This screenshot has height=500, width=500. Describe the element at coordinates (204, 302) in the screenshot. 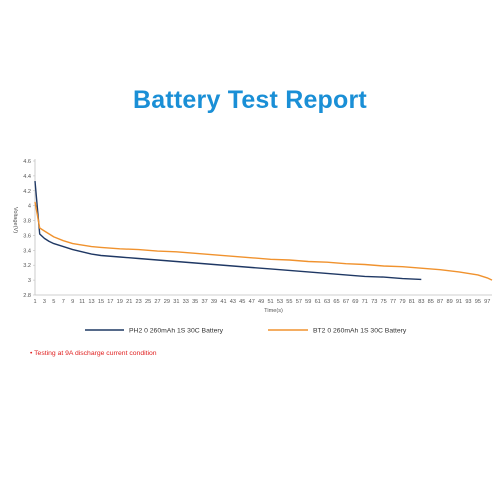

I see `x-tick-label: 37` at that location.